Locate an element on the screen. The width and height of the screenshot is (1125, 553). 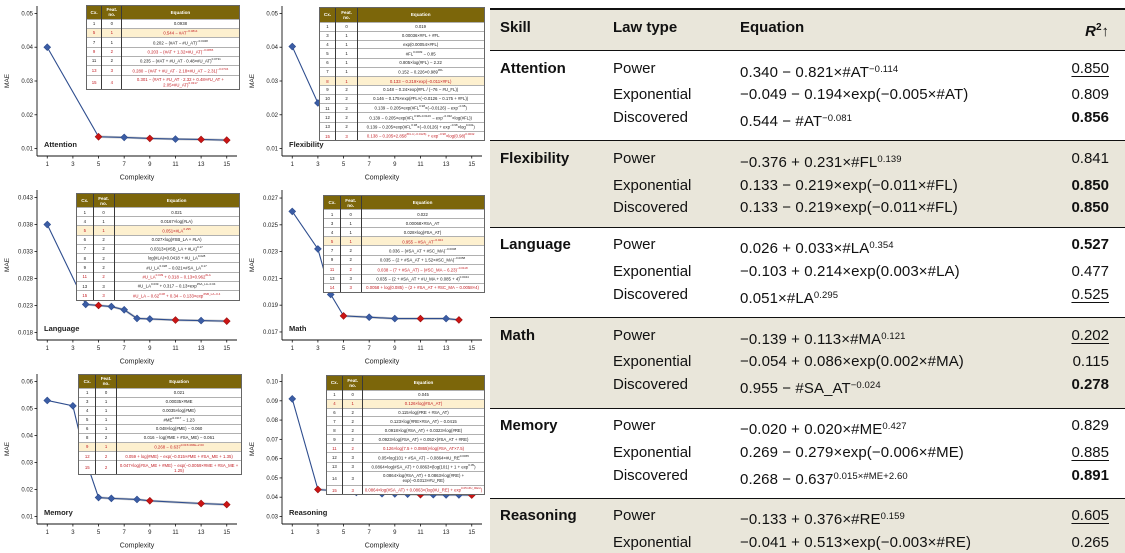
y-tick-label: 0.06 is located at coordinates (272, 460).